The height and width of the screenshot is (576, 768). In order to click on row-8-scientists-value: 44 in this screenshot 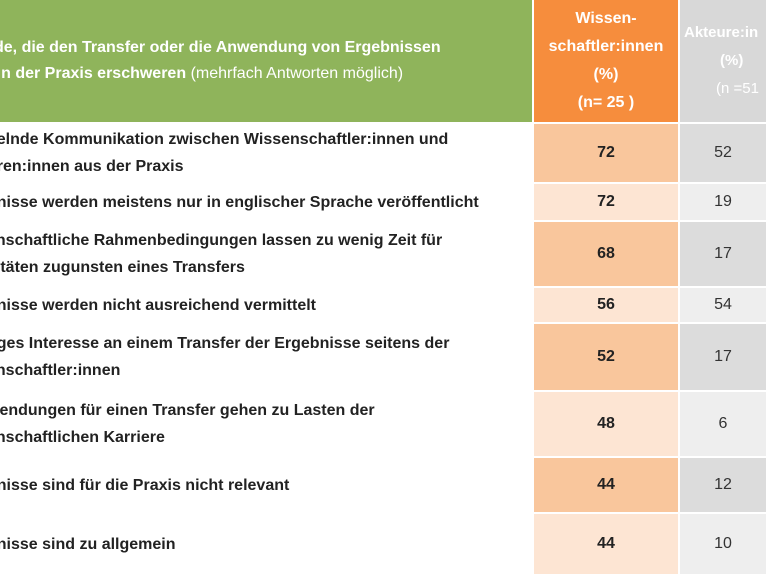, I will do `click(607, 545)`.